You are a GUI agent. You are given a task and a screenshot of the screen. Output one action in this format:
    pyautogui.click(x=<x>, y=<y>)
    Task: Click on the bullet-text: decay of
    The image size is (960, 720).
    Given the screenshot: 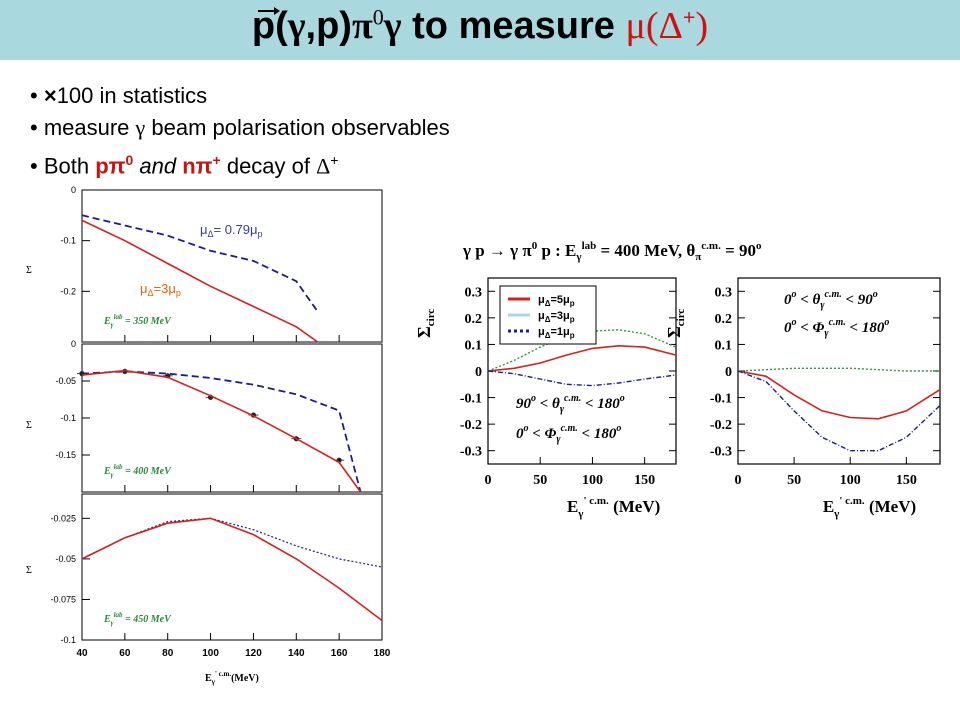 What is the action you would take?
    pyautogui.click(x=268, y=166)
    